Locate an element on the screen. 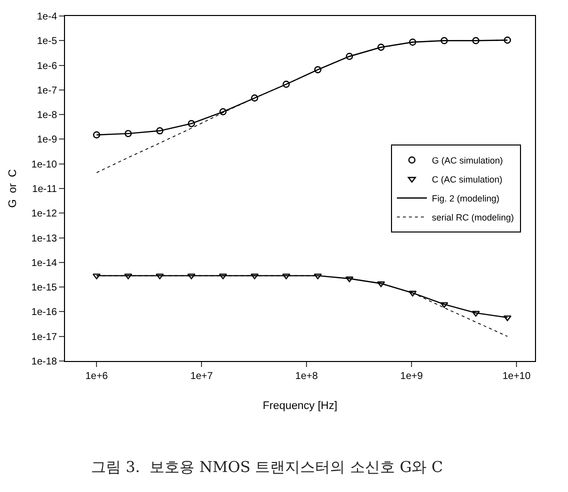  y-tick-label: 1e-9 is located at coordinates (47, 140).